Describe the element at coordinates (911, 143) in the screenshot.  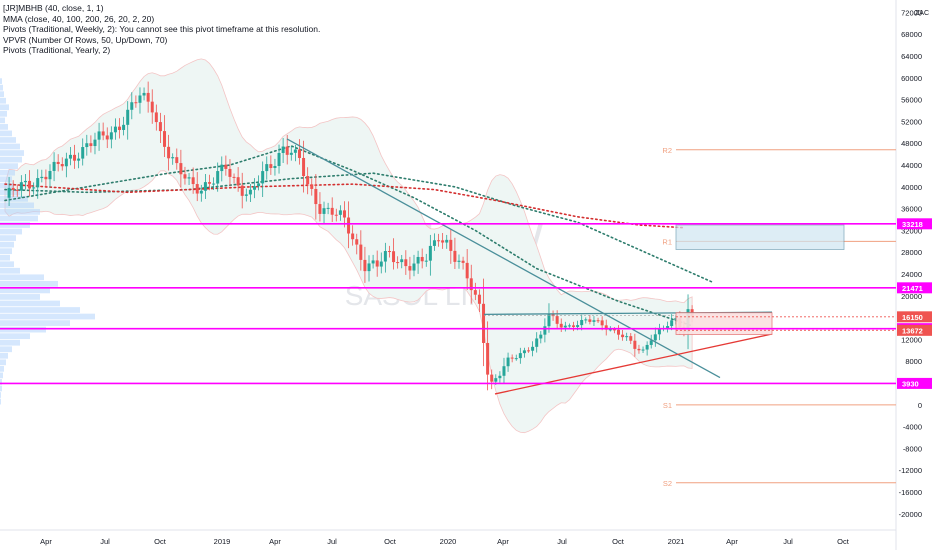
I see `y-tick-label: 48000` at that location.